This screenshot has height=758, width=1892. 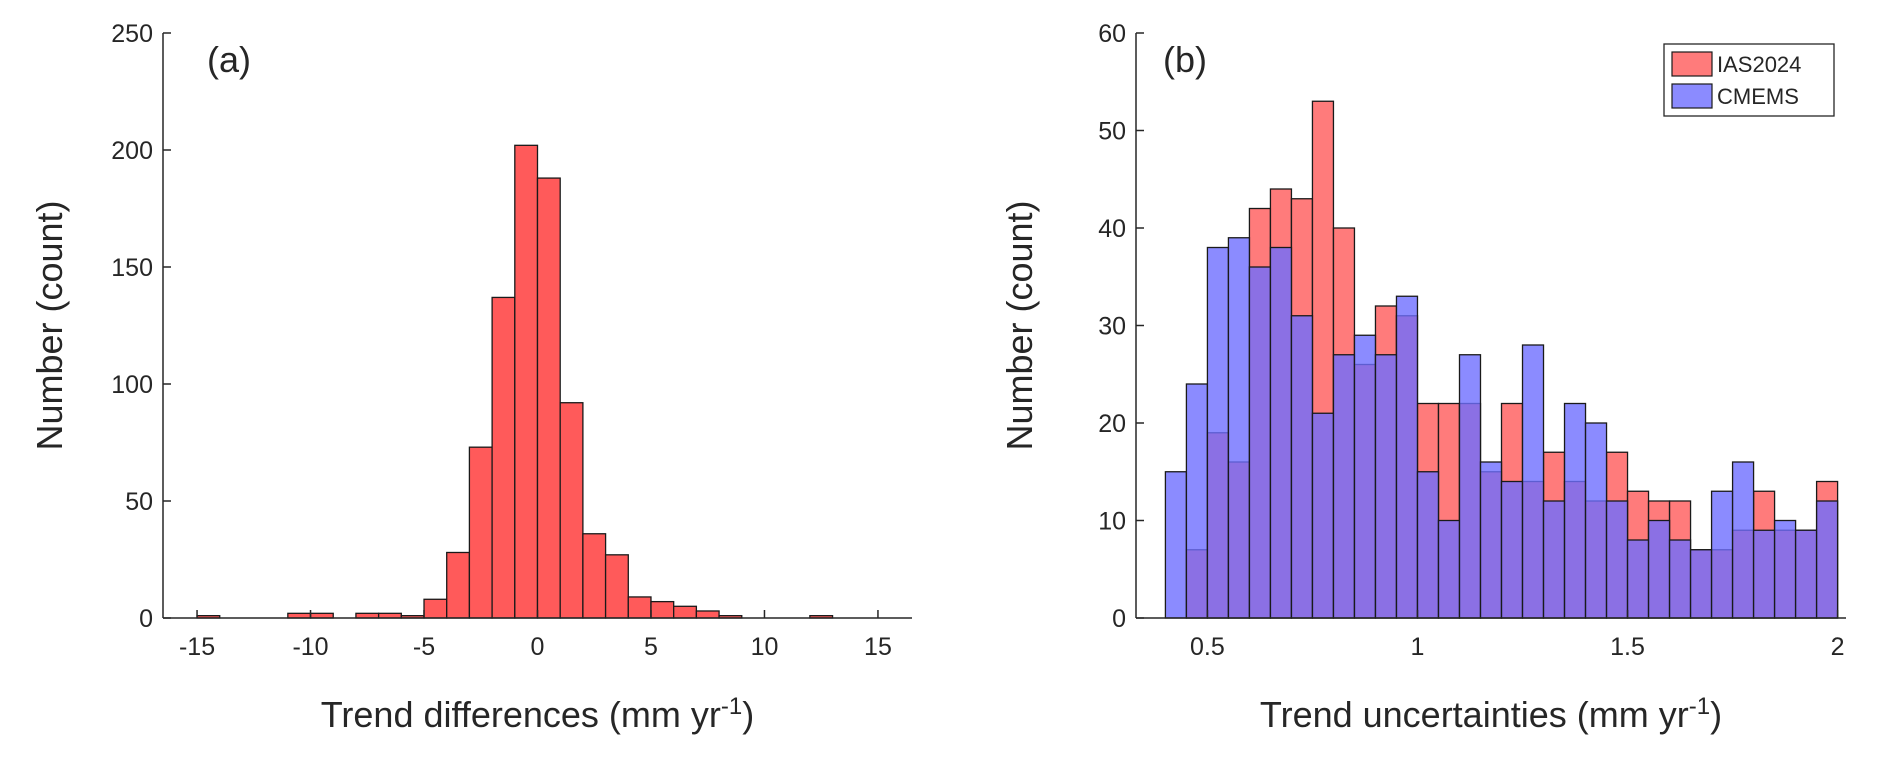 What do you see at coordinates (1759, 64) in the screenshot?
I see `legend-label-ias2024: IAS2024` at bounding box center [1759, 64].